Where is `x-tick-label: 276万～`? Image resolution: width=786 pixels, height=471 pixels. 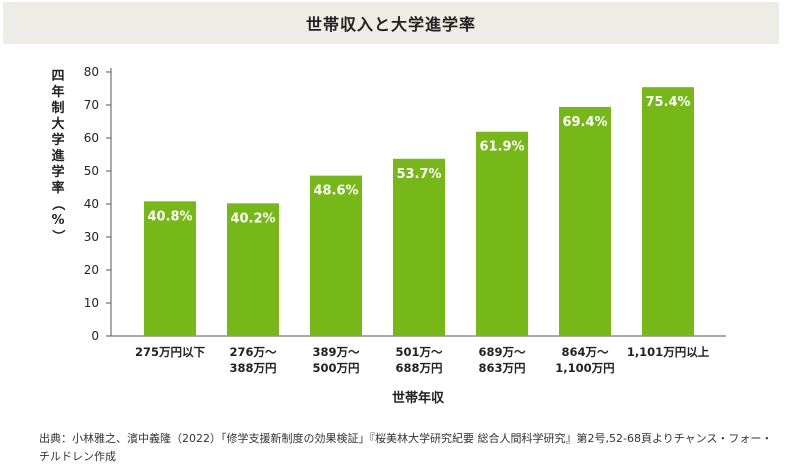
x-tick-label: 276万～ is located at coordinates (253, 352).